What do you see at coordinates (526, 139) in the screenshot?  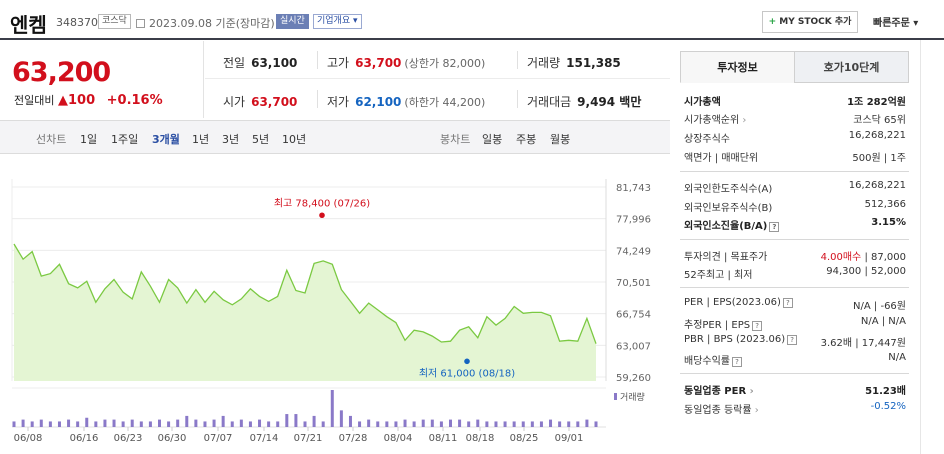 I see `tab-weekly: 주봉` at bounding box center [526, 139].